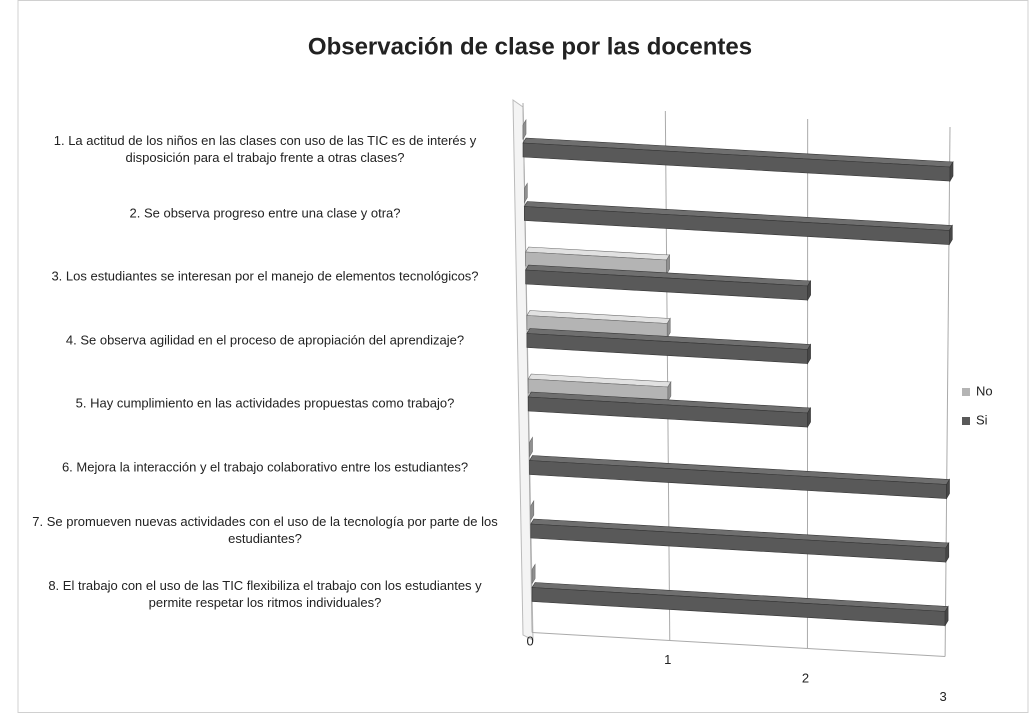 The width and height of the screenshot is (1033, 713). Describe the element at coordinates (739, 644) in the screenshot. I see `floor-edge` at that location.